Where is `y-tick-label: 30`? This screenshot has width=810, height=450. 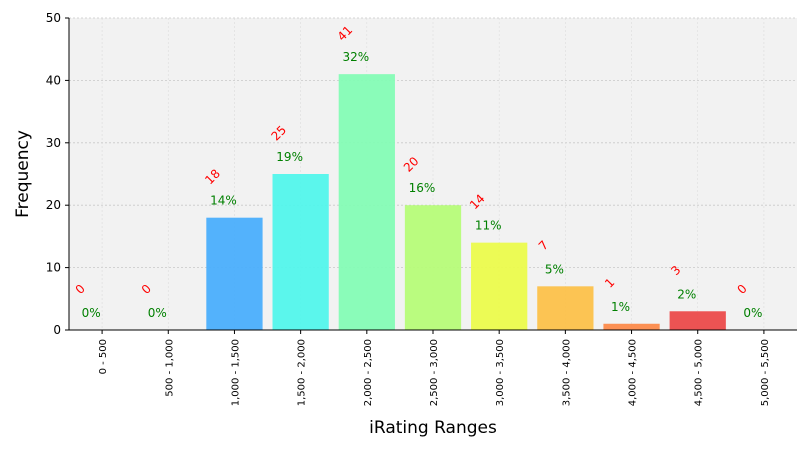 y-tick-label: 30 is located at coordinates (53, 143).